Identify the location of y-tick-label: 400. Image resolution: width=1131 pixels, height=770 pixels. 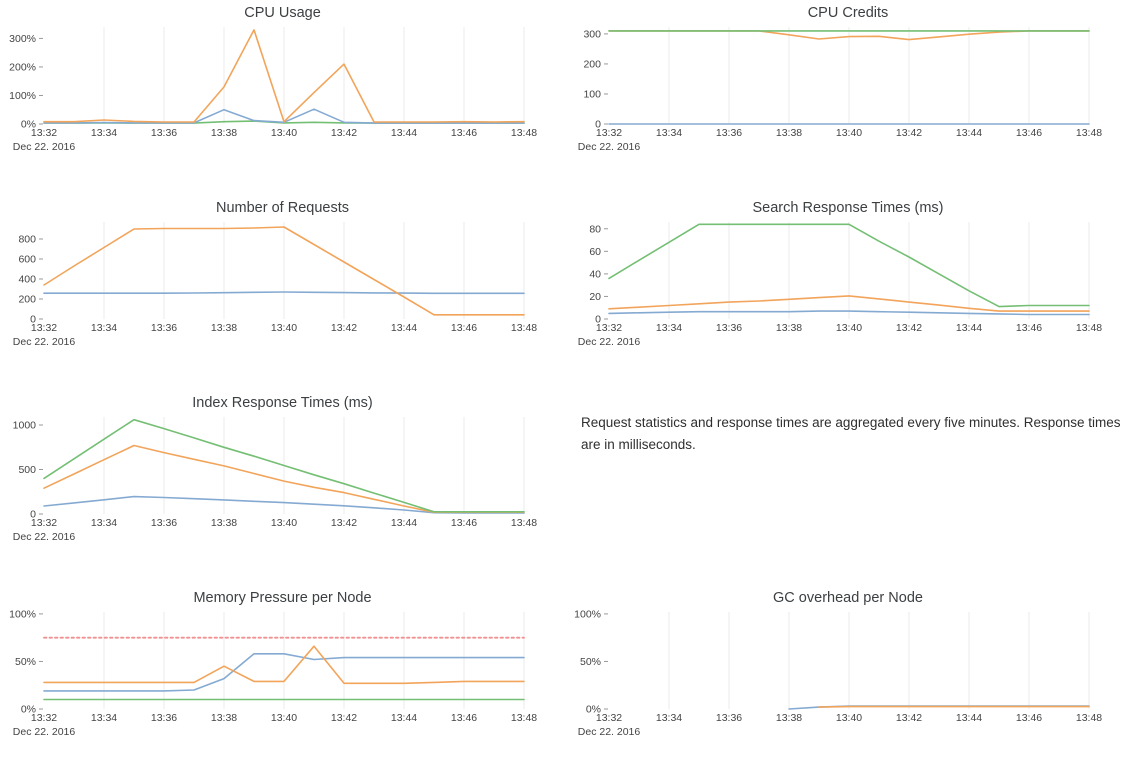
(27, 280).